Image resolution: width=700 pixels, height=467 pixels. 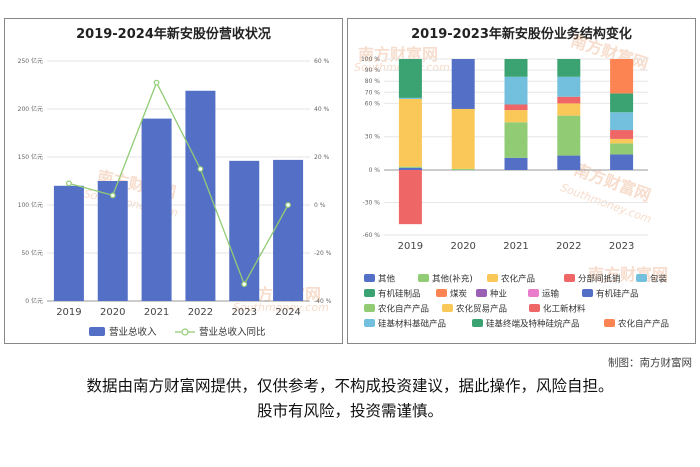 I want to click on y-tick-label-left: 200 亿元, so click(x=30, y=109).